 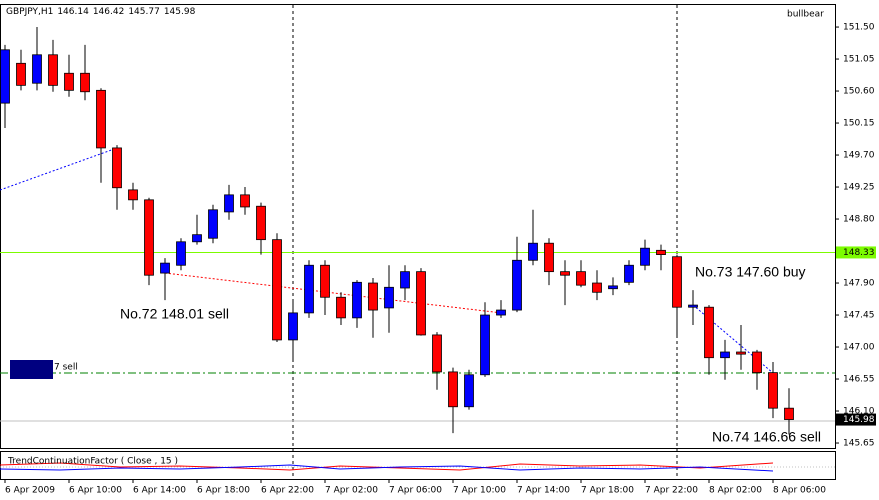 What do you see at coordinates (859, 253) in the screenshot?
I see `level-label: 148.33` at bounding box center [859, 253].